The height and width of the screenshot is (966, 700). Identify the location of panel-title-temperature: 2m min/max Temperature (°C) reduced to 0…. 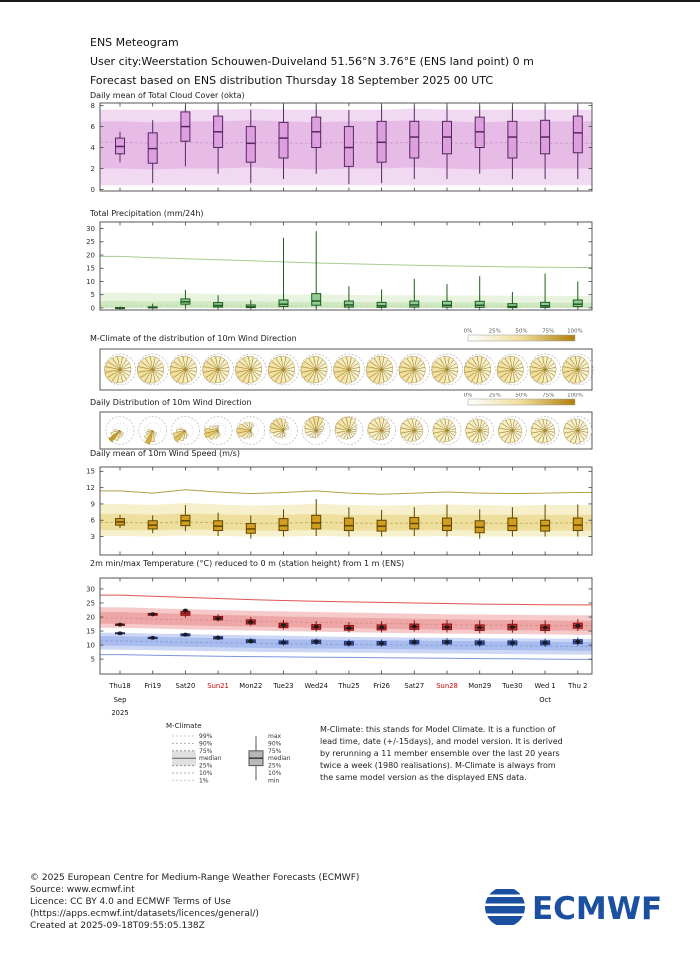
(247, 563).